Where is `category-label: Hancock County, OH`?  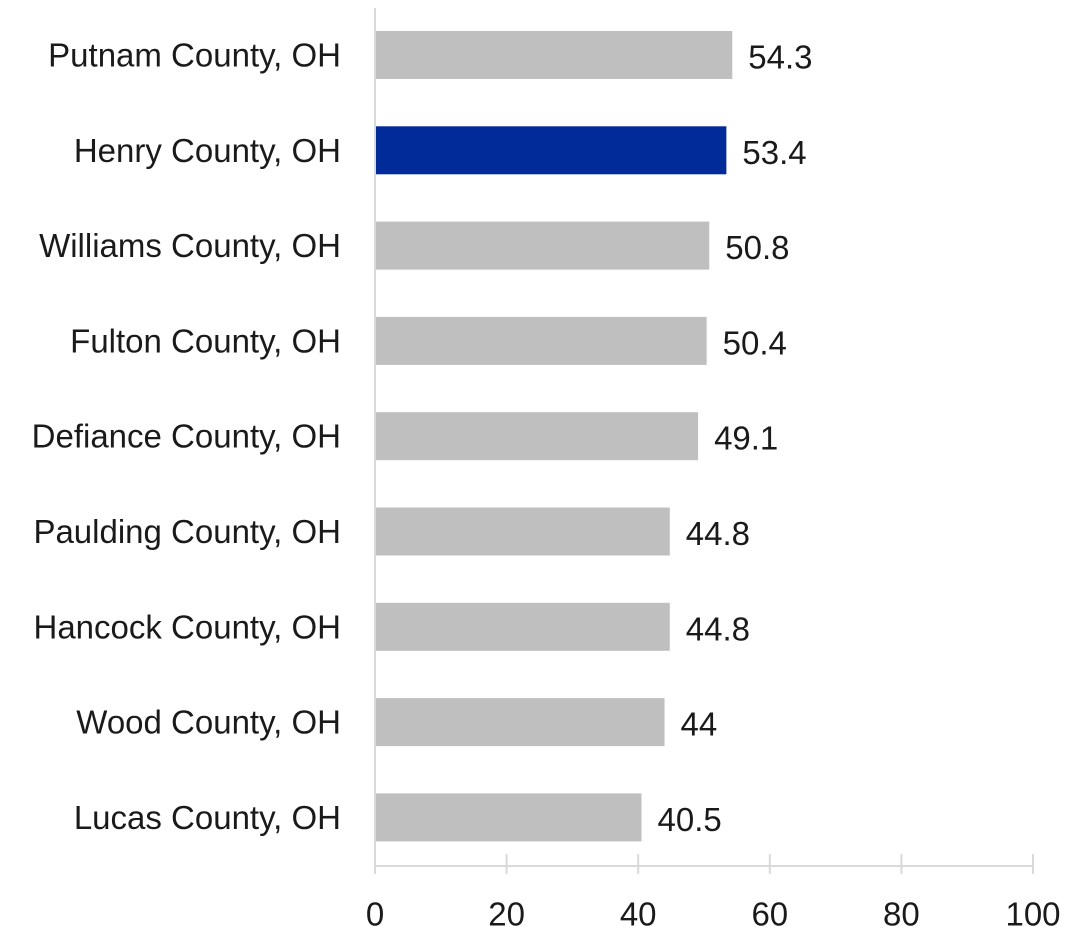
category-label: Hancock County, OH is located at coordinates (187, 626).